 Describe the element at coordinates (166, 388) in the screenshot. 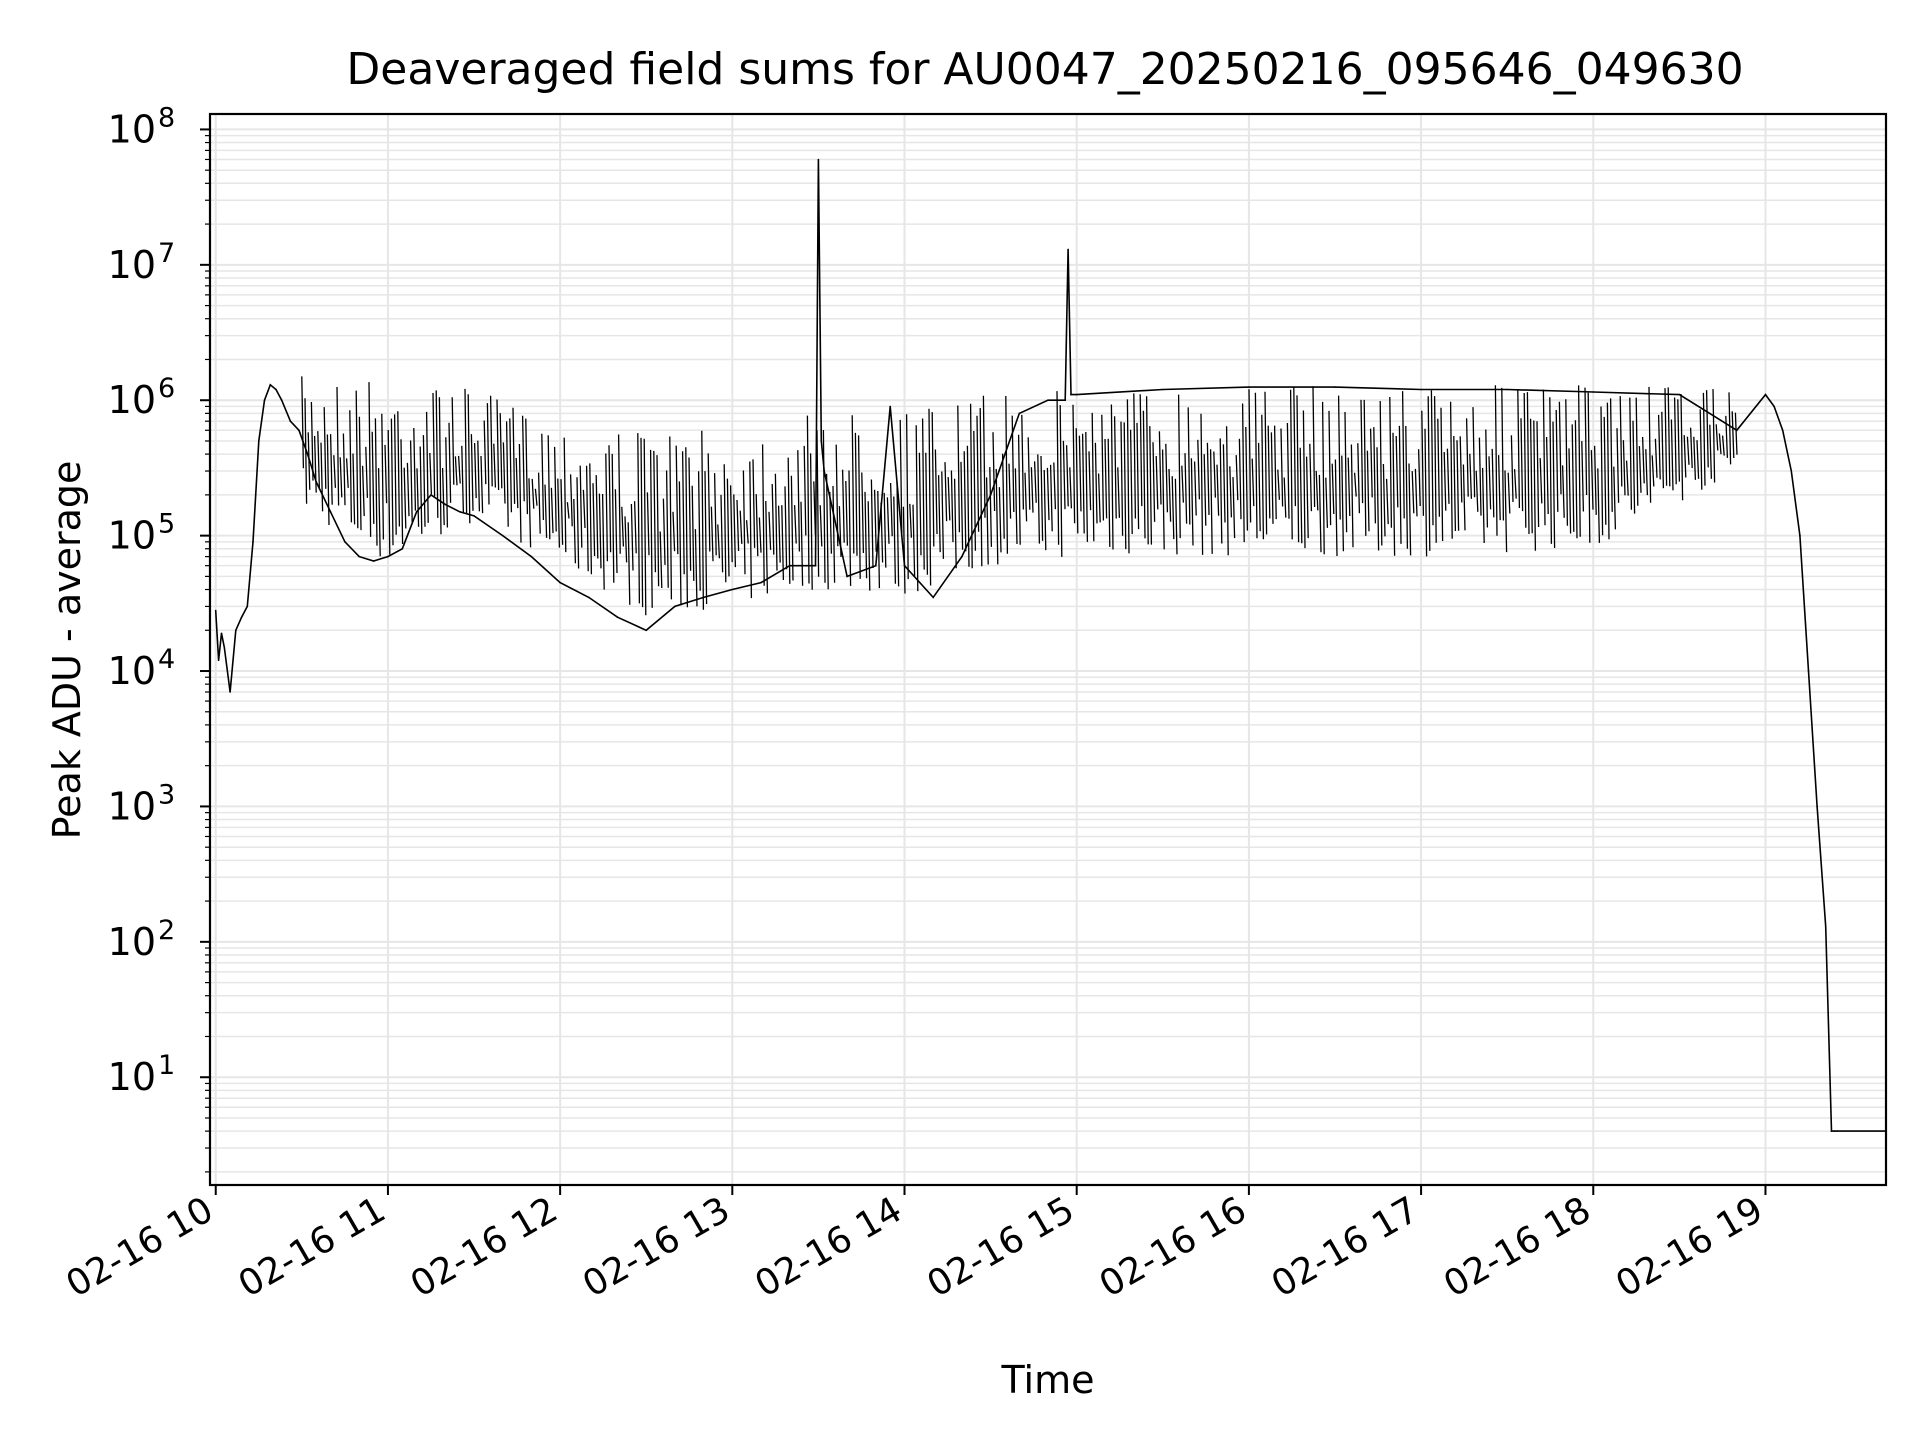

I see `y-tick-label-exponent: 6` at that location.